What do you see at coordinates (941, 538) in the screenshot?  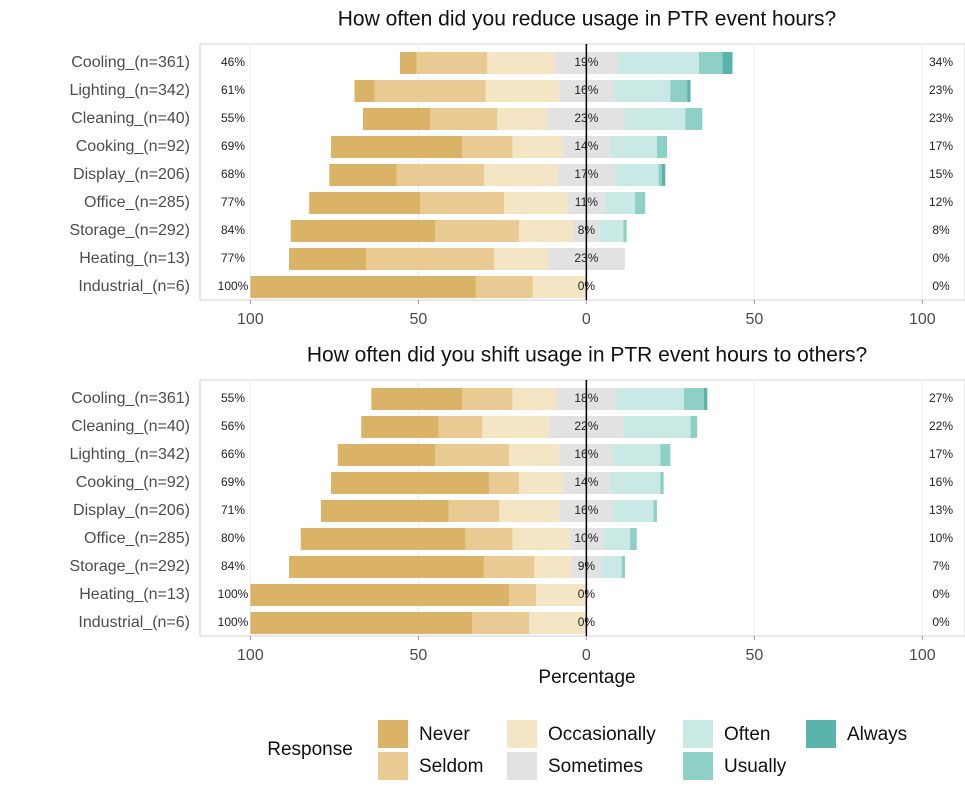 I see `high-label: 10%` at bounding box center [941, 538].